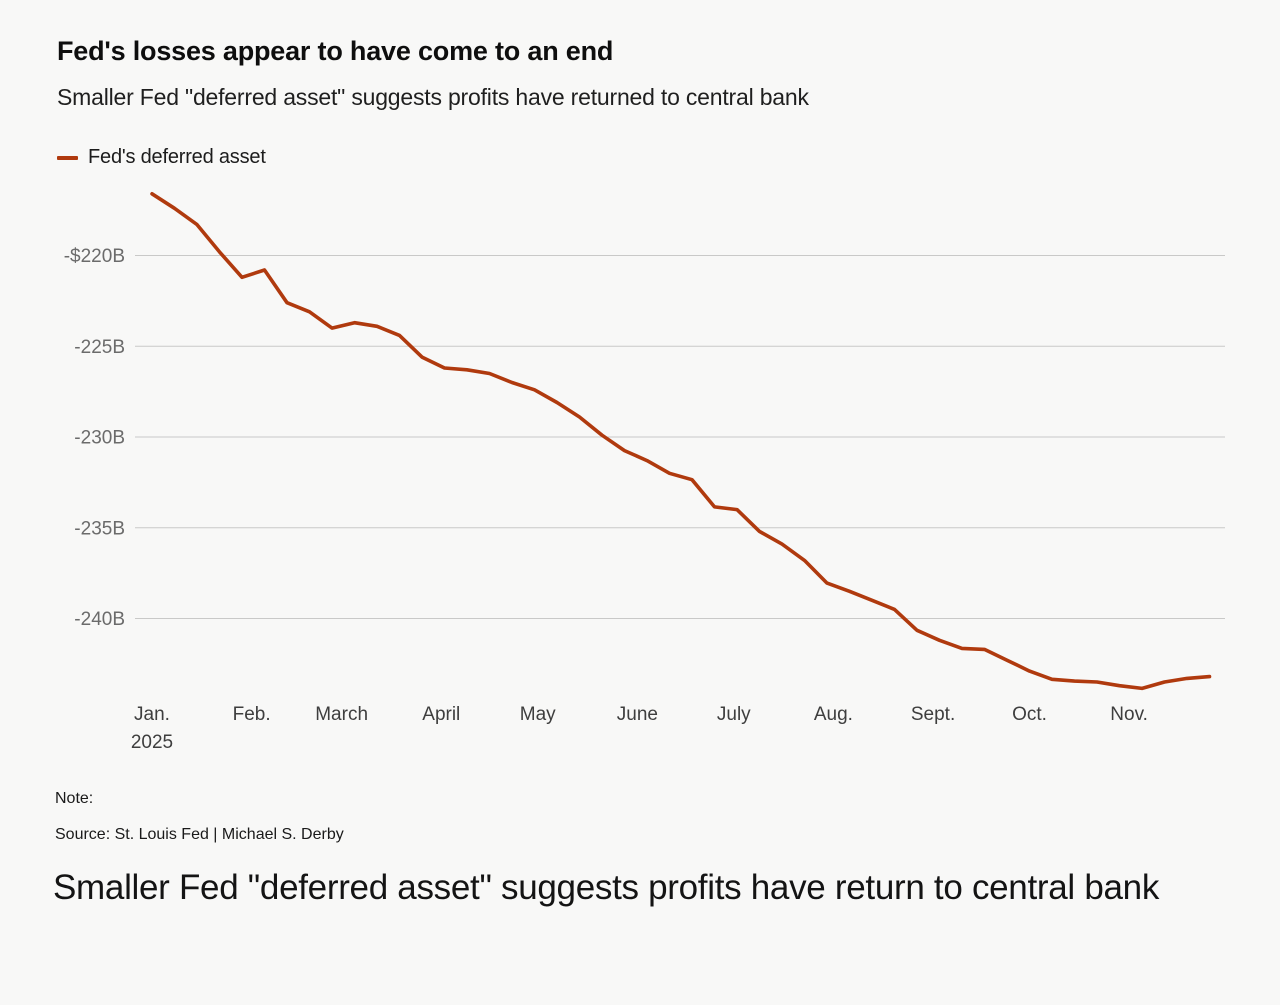 This screenshot has height=1005, width=1280. What do you see at coordinates (94, 256) in the screenshot?
I see `y-axis-tick-label: -$220B` at bounding box center [94, 256].